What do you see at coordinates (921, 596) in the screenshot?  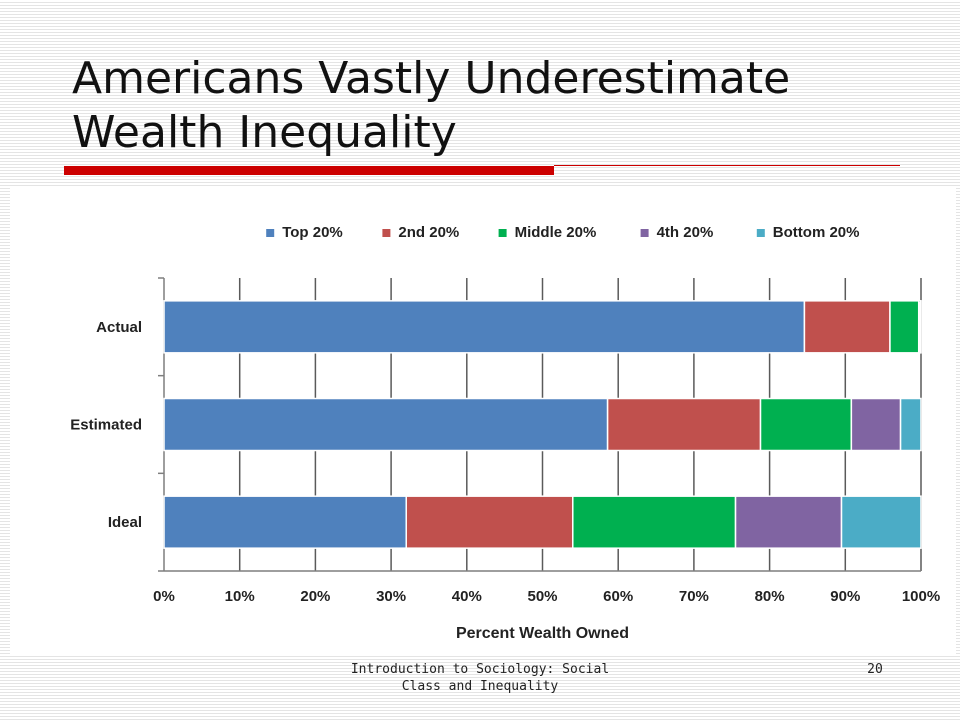 I see `x-tick-label: 100%` at bounding box center [921, 596].